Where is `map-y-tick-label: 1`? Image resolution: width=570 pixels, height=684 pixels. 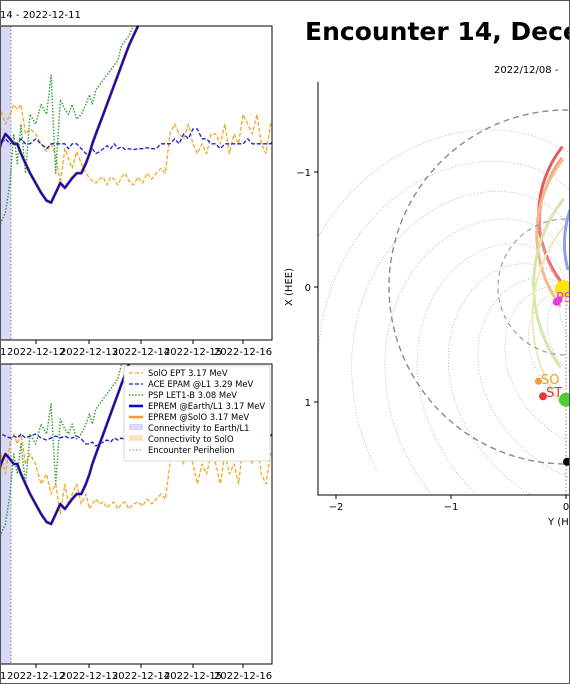 map-y-tick-label: 1 is located at coordinates (308, 403).